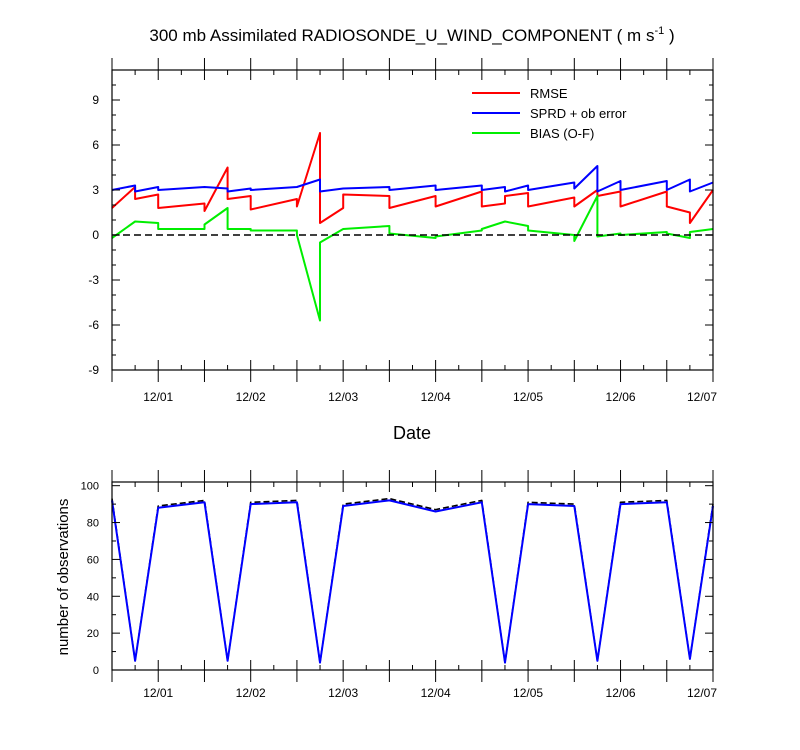  Describe the element at coordinates (95, 190) in the screenshot. I see `y-tick-label: 3` at that location.